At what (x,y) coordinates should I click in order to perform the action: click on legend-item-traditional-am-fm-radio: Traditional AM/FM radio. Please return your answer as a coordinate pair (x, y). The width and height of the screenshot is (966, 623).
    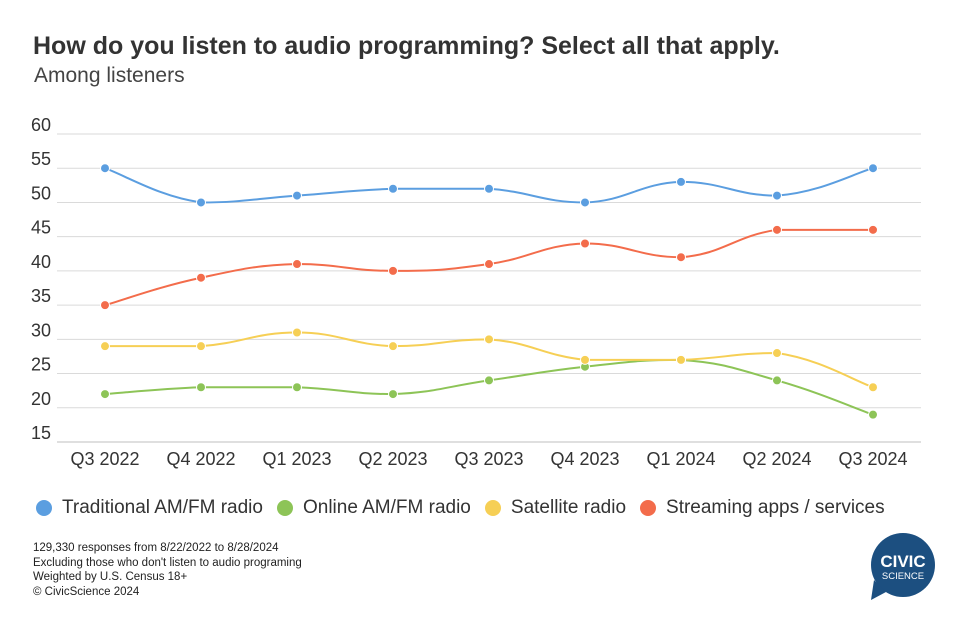
    Looking at the image, I should click on (149, 508).